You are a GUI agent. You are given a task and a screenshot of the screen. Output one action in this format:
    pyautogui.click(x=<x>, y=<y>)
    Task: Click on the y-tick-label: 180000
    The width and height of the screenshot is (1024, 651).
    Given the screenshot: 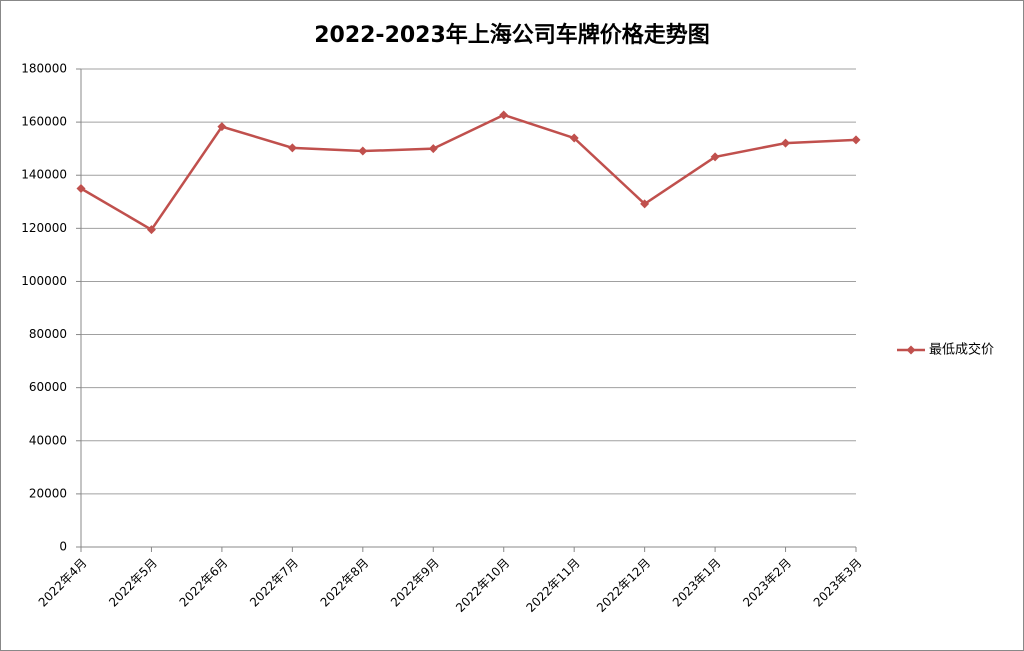 What is the action you would take?
    pyautogui.click(x=44, y=69)
    